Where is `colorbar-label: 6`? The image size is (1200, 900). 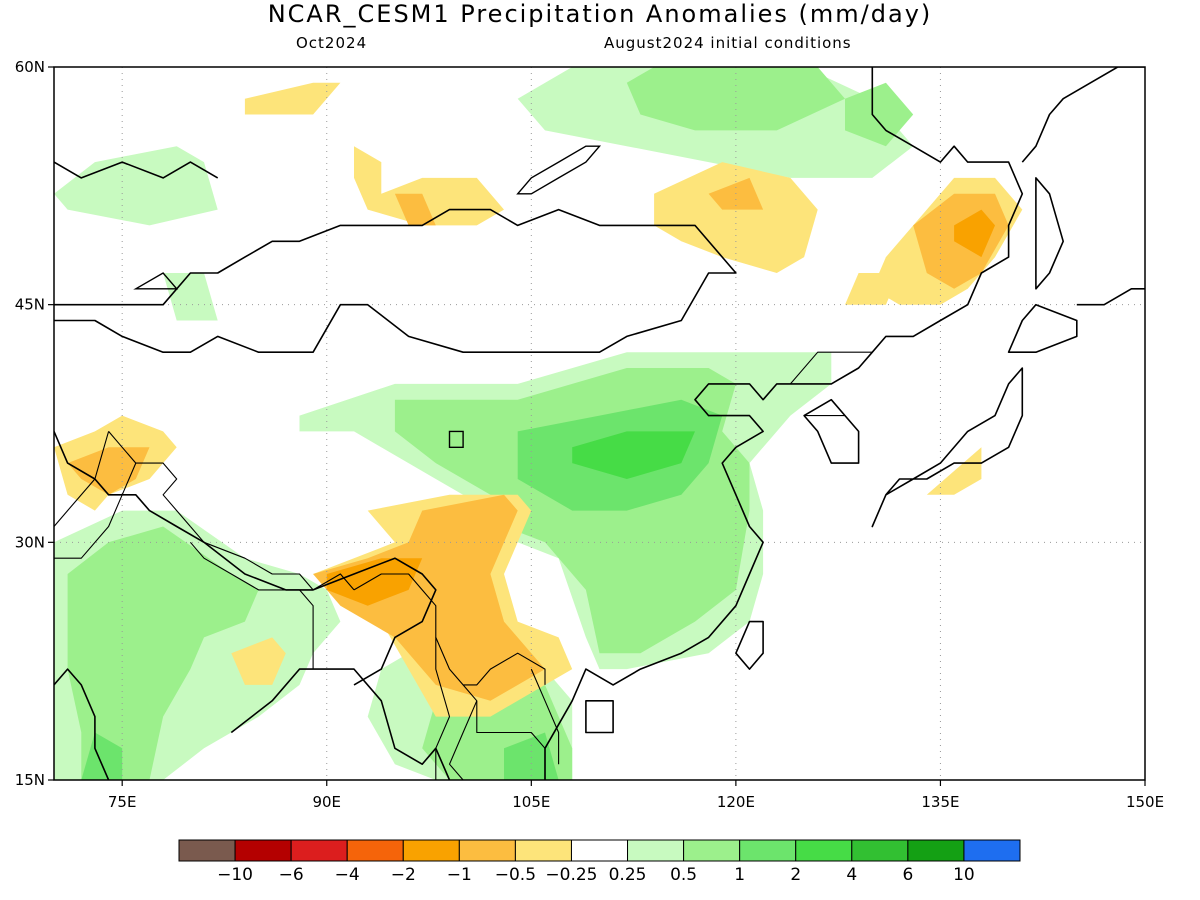 colorbar-label: 6 is located at coordinates (907, 875).